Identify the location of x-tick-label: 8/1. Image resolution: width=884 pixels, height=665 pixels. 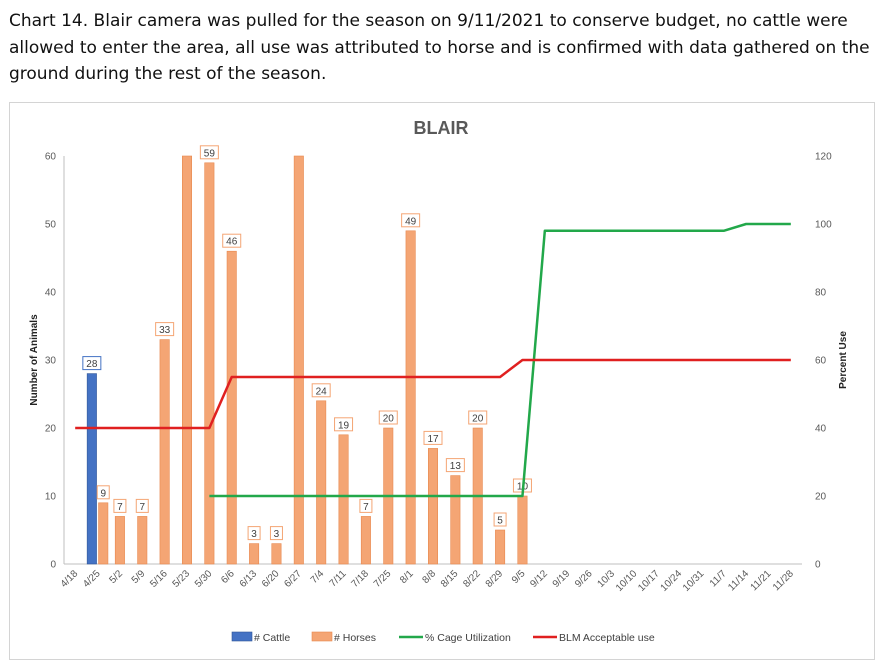
(407, 577).